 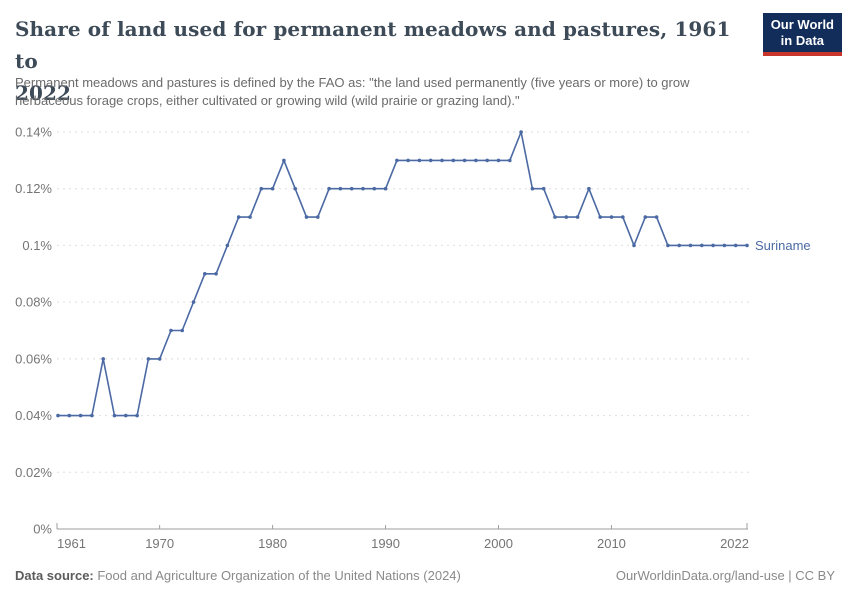 I want to click on x-axis-tick-label: 1980, so click(x=272, y=543).